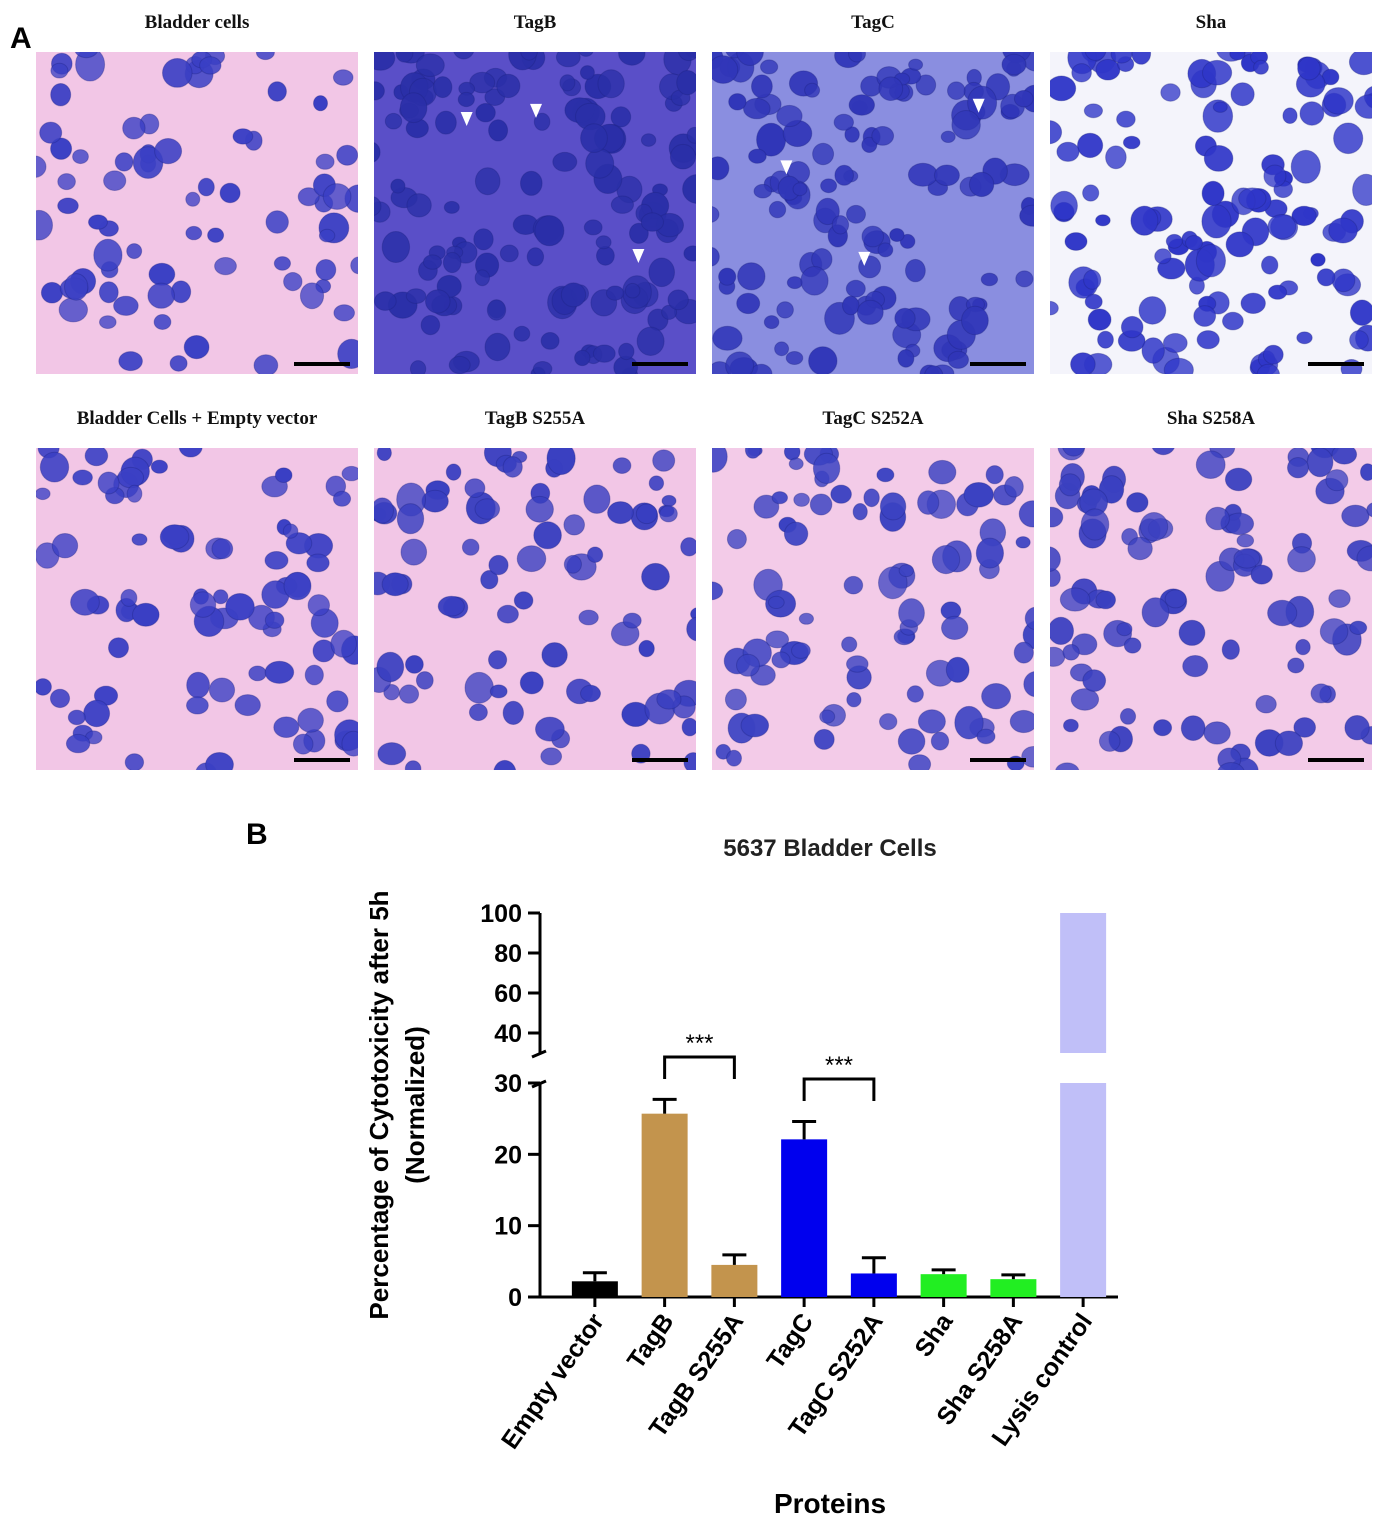 Image resolution: width=1391 pixels, height=1533 pixels. What do you see at coordinates (535, 22) in the screenshot?
I see `micrograph-title: TagB` at bounding box center [535, 22].